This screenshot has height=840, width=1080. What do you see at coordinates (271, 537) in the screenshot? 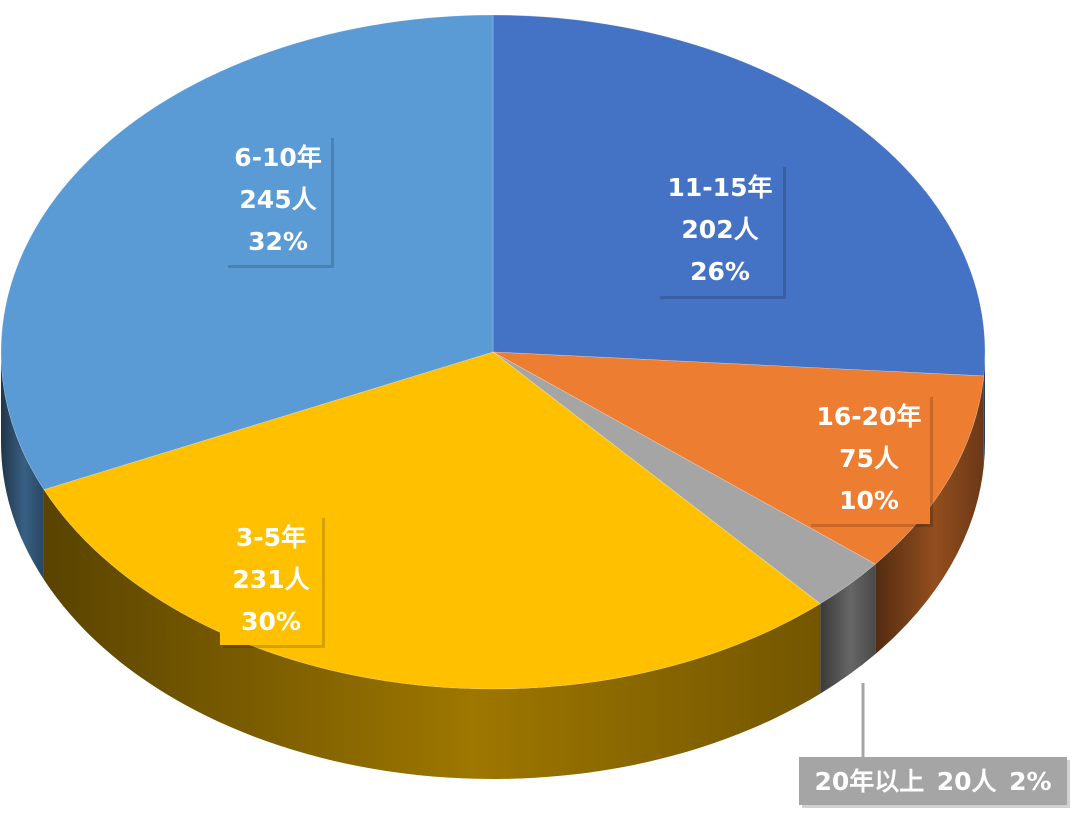
I see `label-category: 3-5年` at bounding box center [271, 537].